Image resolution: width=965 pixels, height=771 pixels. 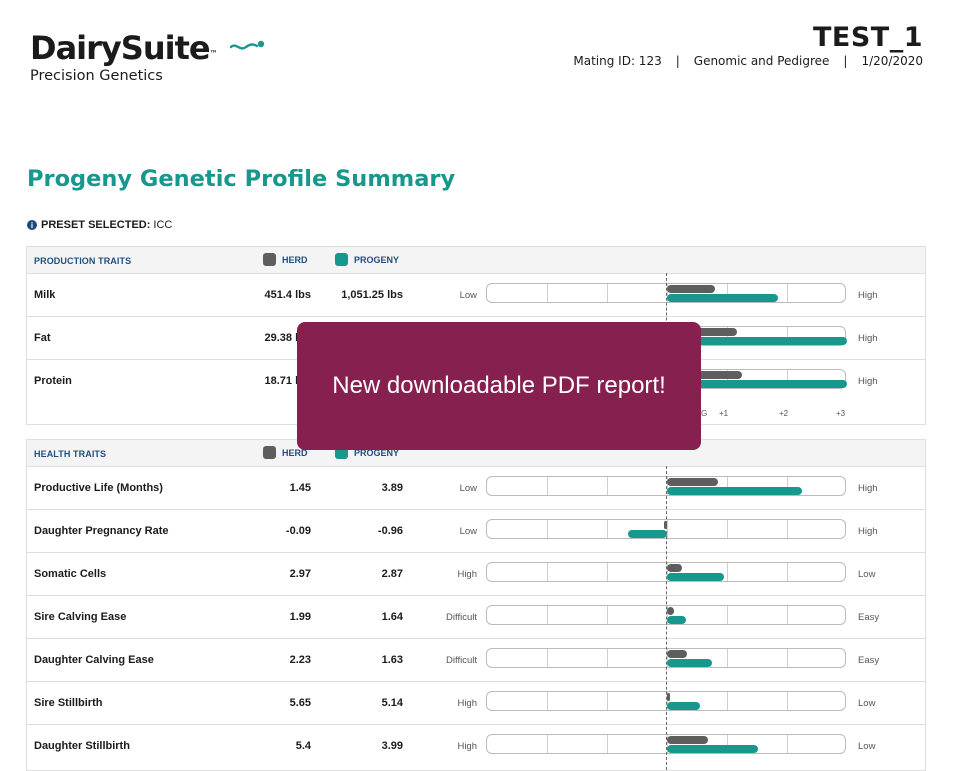 I want to click on herd-value: 5.65, so click(x=300, y=703).